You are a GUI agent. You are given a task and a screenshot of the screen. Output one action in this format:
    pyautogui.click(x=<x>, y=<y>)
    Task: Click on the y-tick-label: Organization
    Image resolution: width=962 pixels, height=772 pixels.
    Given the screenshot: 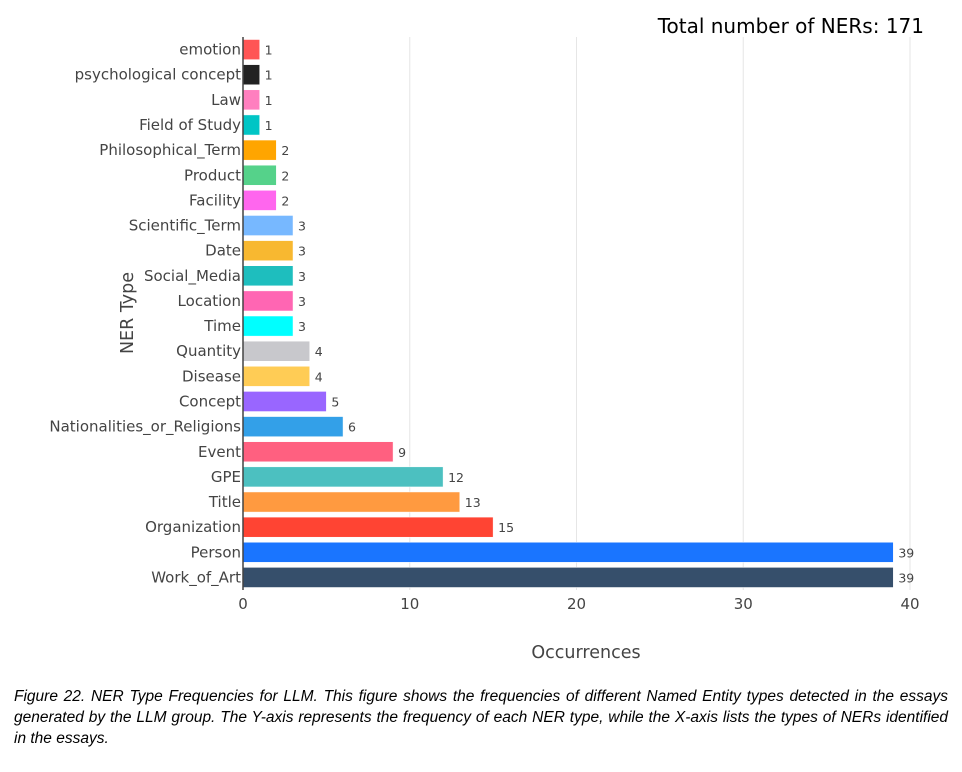 What is the action you would take?
    pyautogui.click(x=193, y=527)
    